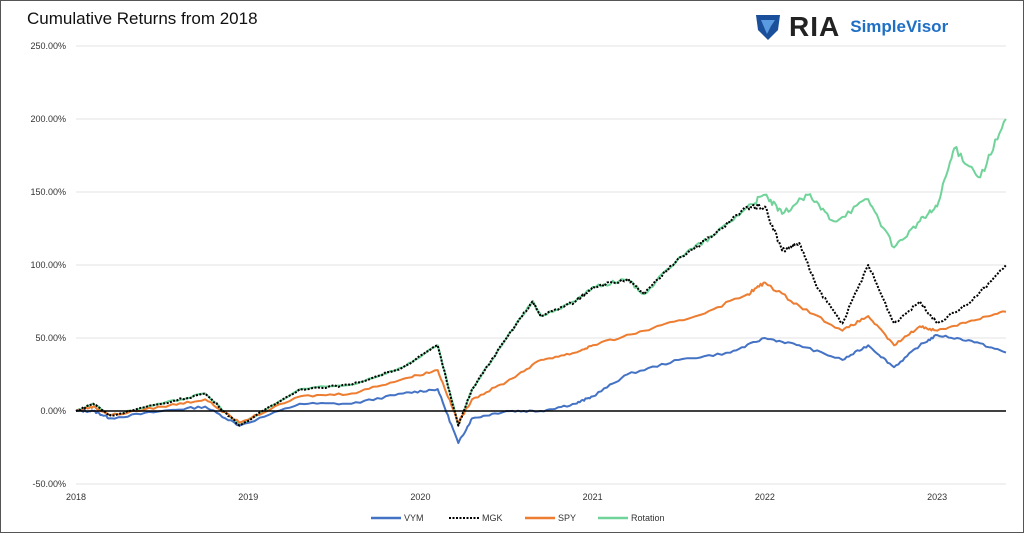  What do you see at coordinates (567, 518) in the screenshot?
I see `legend-label-spy: SPY` at bounding box center [567, 518].